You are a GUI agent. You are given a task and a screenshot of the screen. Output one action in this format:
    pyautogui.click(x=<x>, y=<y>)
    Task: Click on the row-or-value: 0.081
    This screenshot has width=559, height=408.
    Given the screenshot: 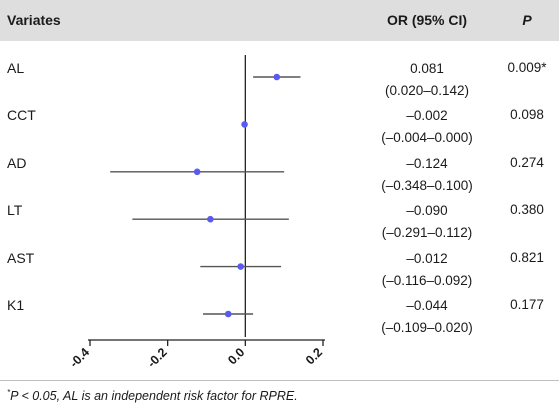 What is the action you would take?
    pyautogui.click(x=427, y=68)
    